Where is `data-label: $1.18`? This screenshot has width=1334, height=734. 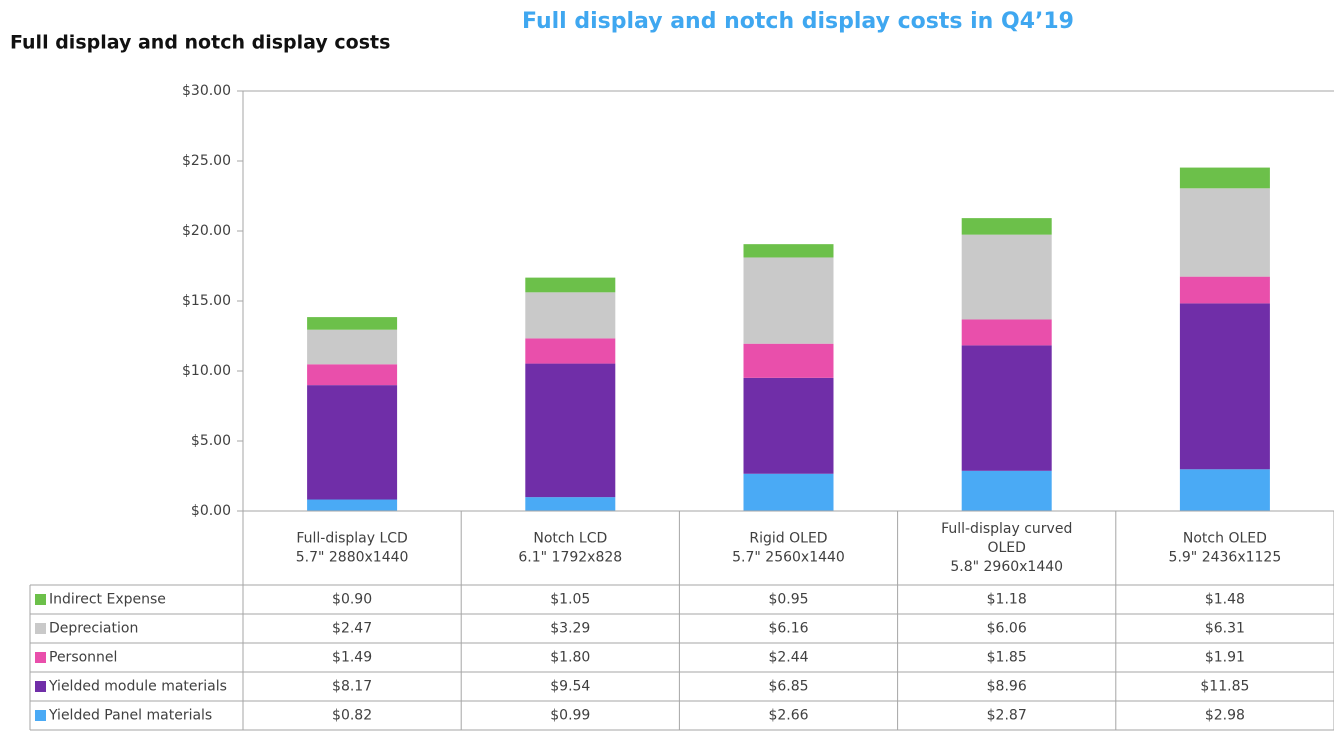
data-label: $1.18 is located at coordinates (1007, 600).